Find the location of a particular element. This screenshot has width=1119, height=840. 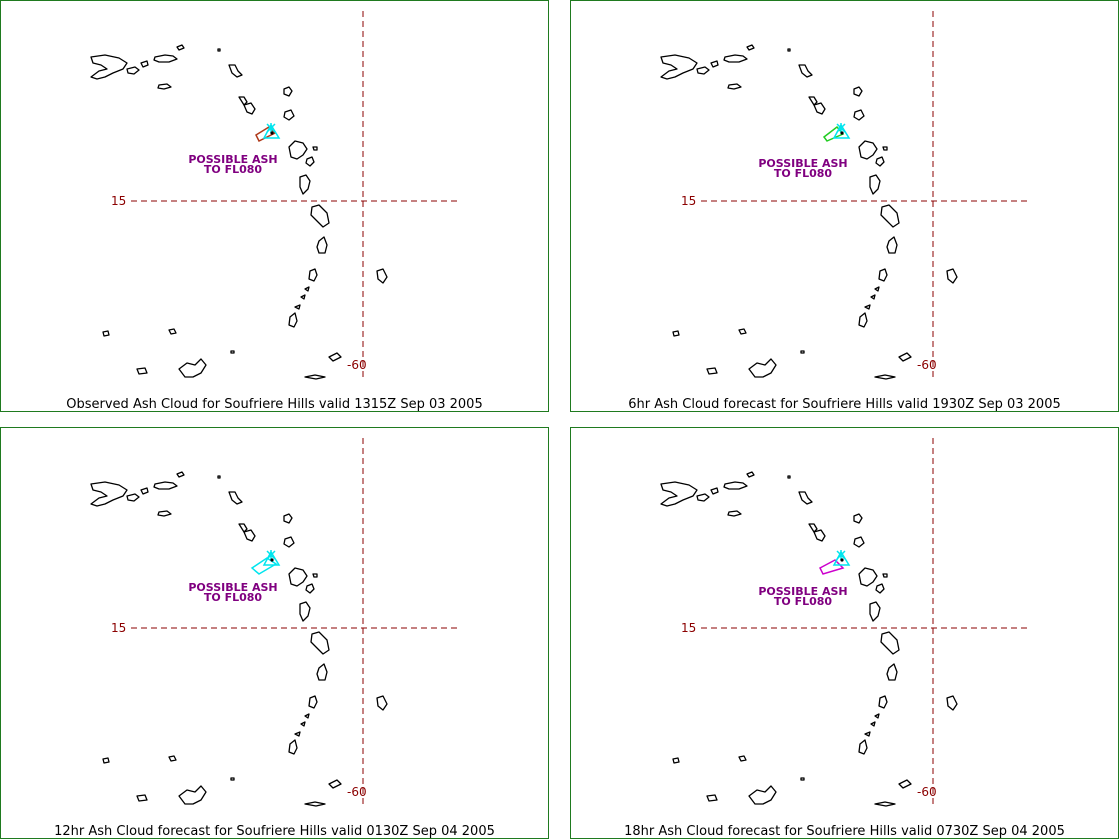

longitude-label: -60 is located at coordinates (357, 365).